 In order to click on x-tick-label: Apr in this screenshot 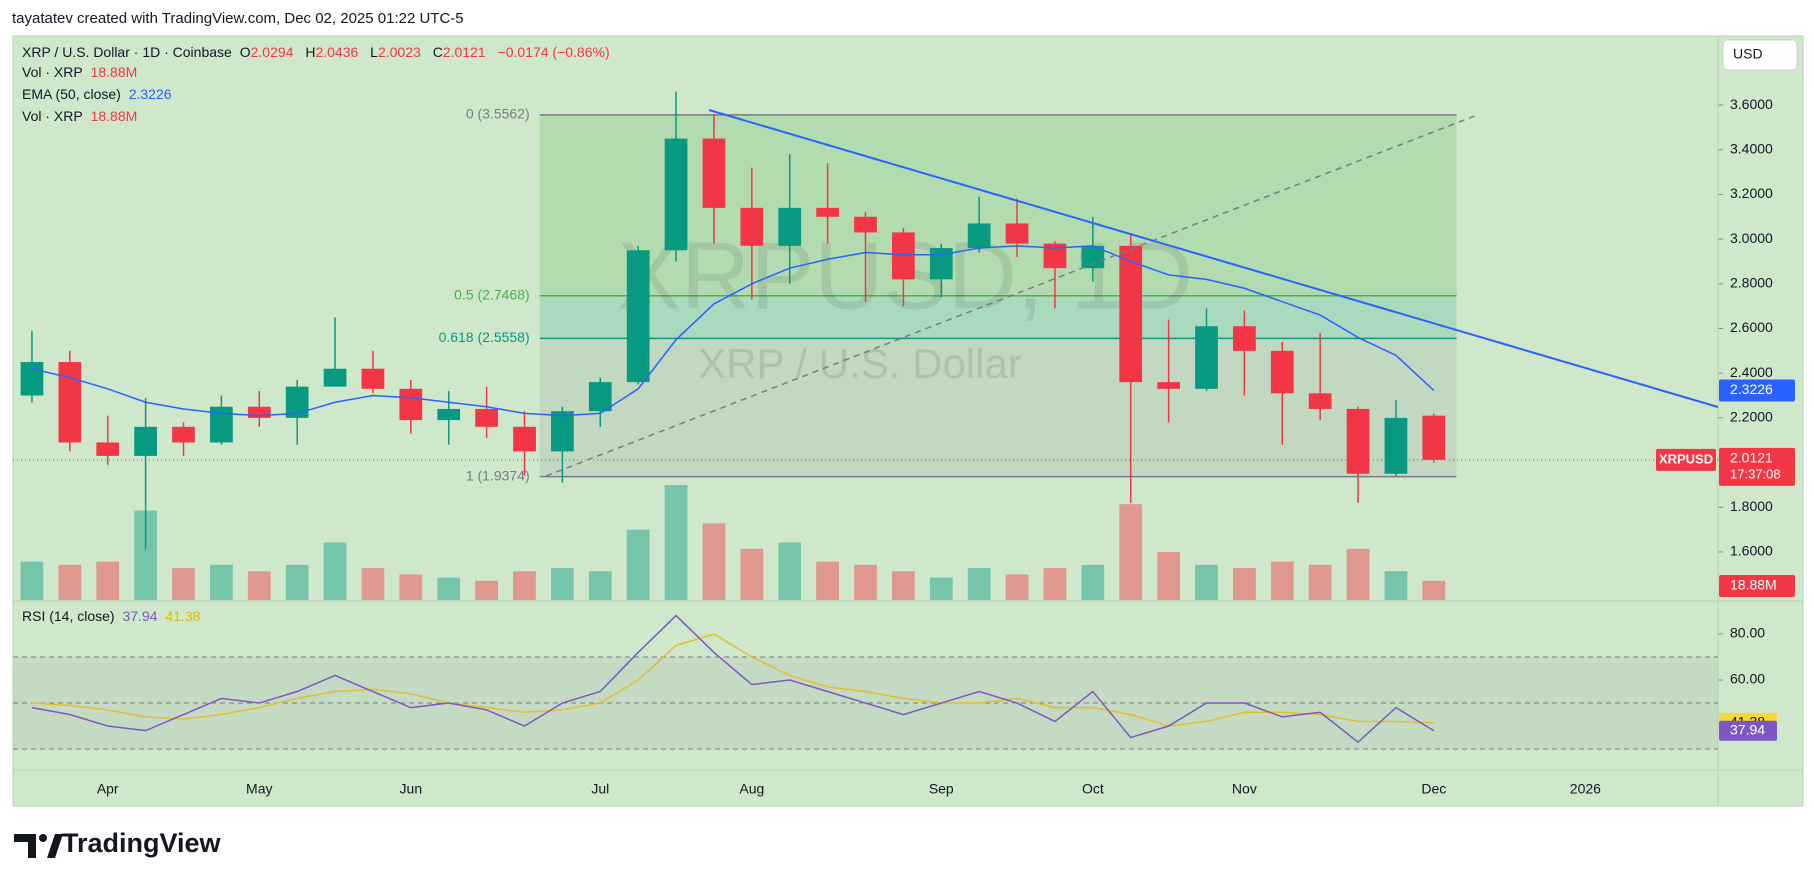, I will do `click(108, 789)`.